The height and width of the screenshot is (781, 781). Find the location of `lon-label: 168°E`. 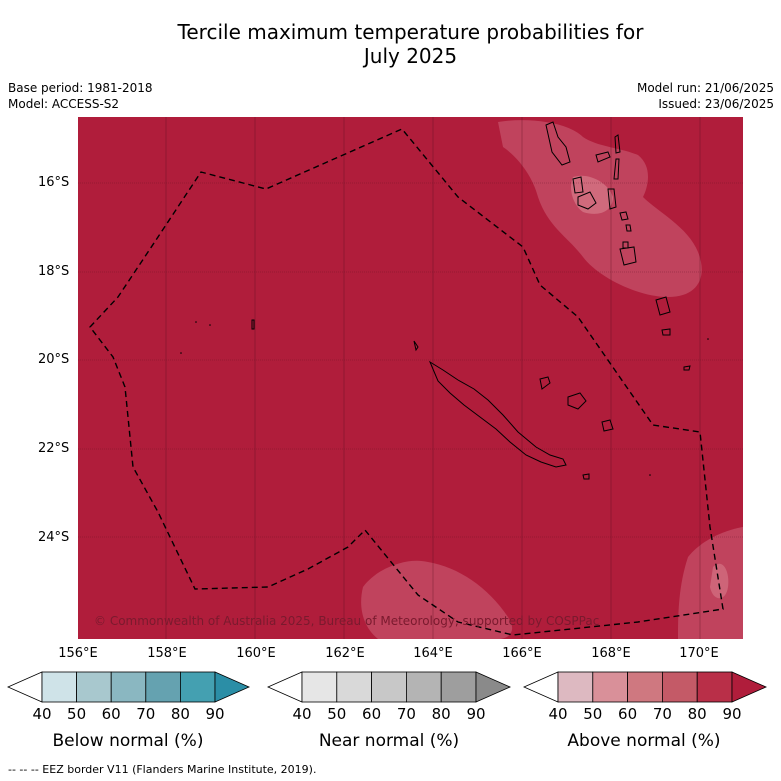

lon-label: 168°E is located at coordinates (611, 653).